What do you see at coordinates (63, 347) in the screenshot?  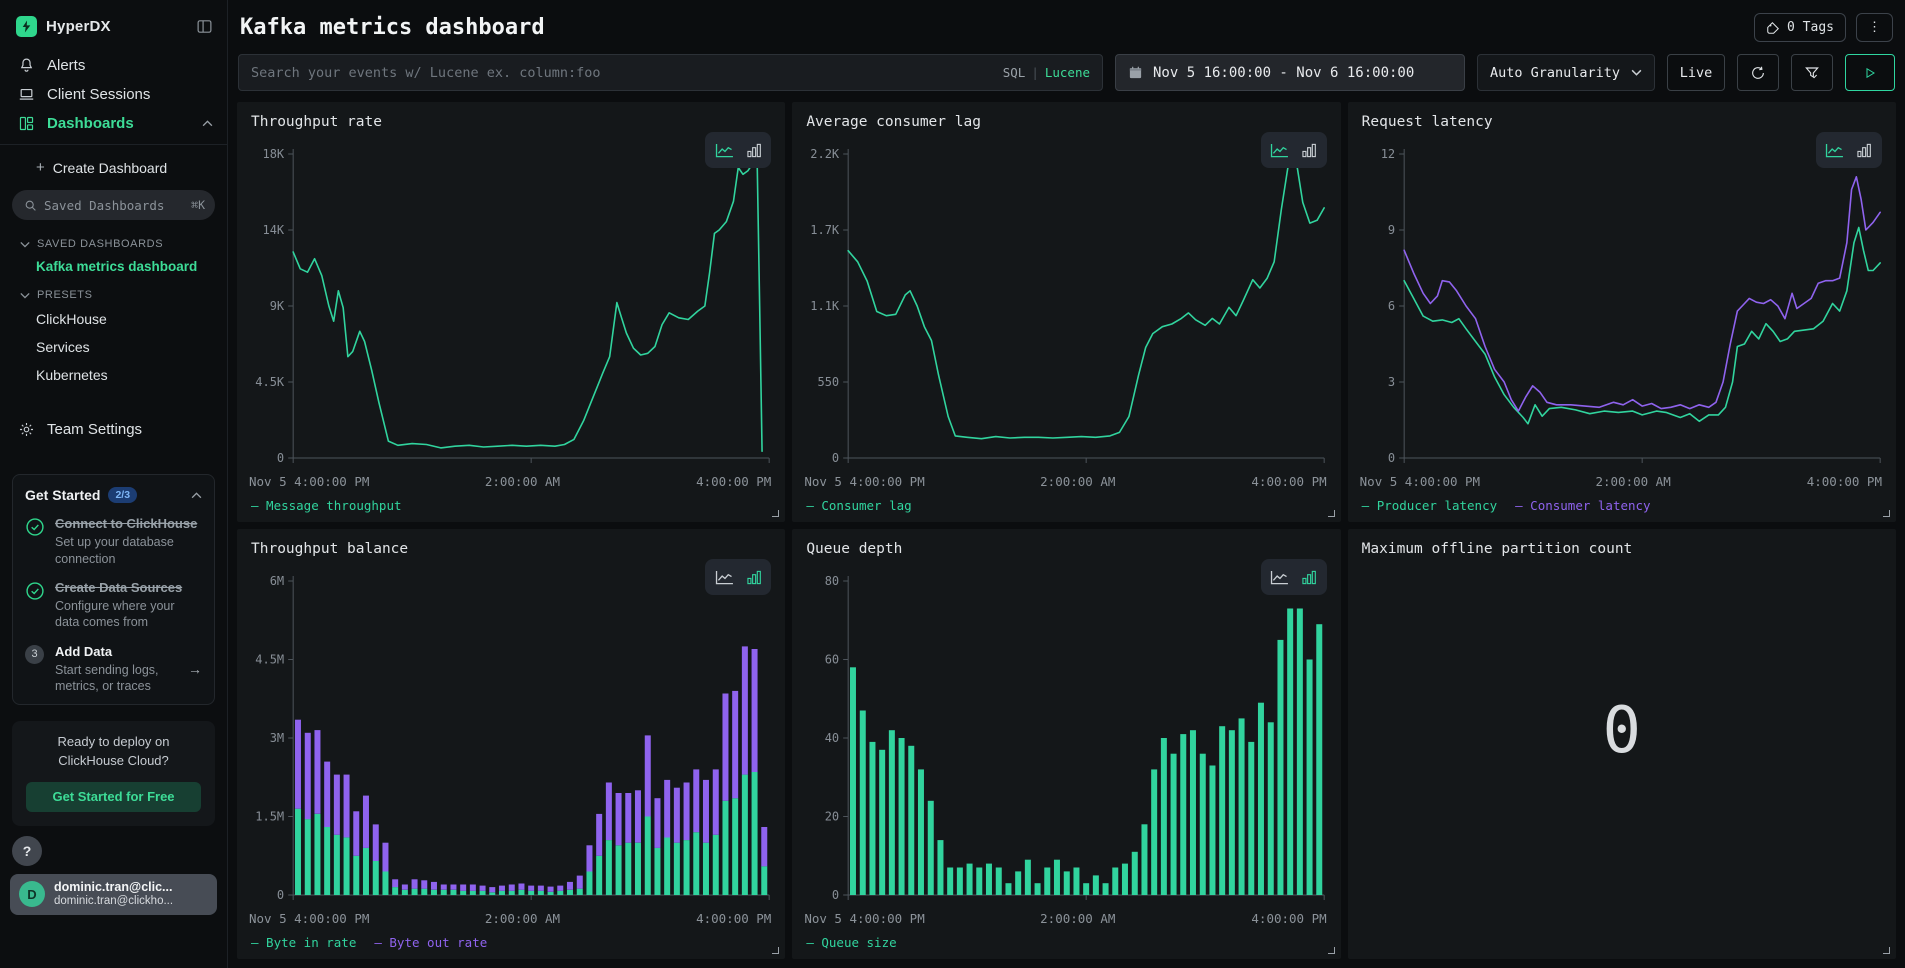 I see `sidebar-item-services: Services` at bounding box center [63, 347].